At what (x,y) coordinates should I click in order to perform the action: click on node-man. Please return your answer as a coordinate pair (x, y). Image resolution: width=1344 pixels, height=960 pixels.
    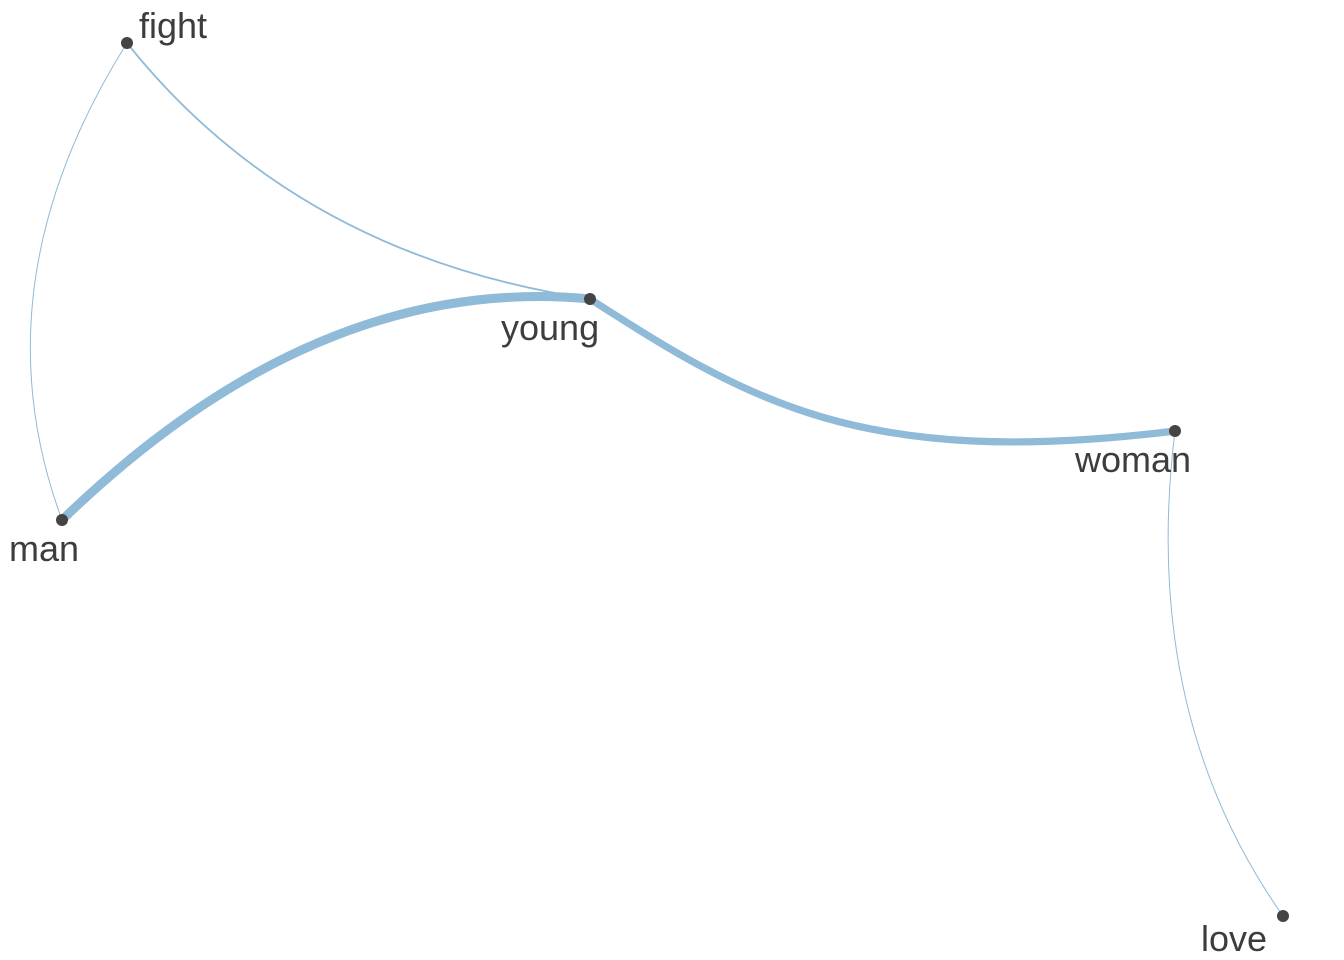
    Looking at the image, I should click on (62, 520).